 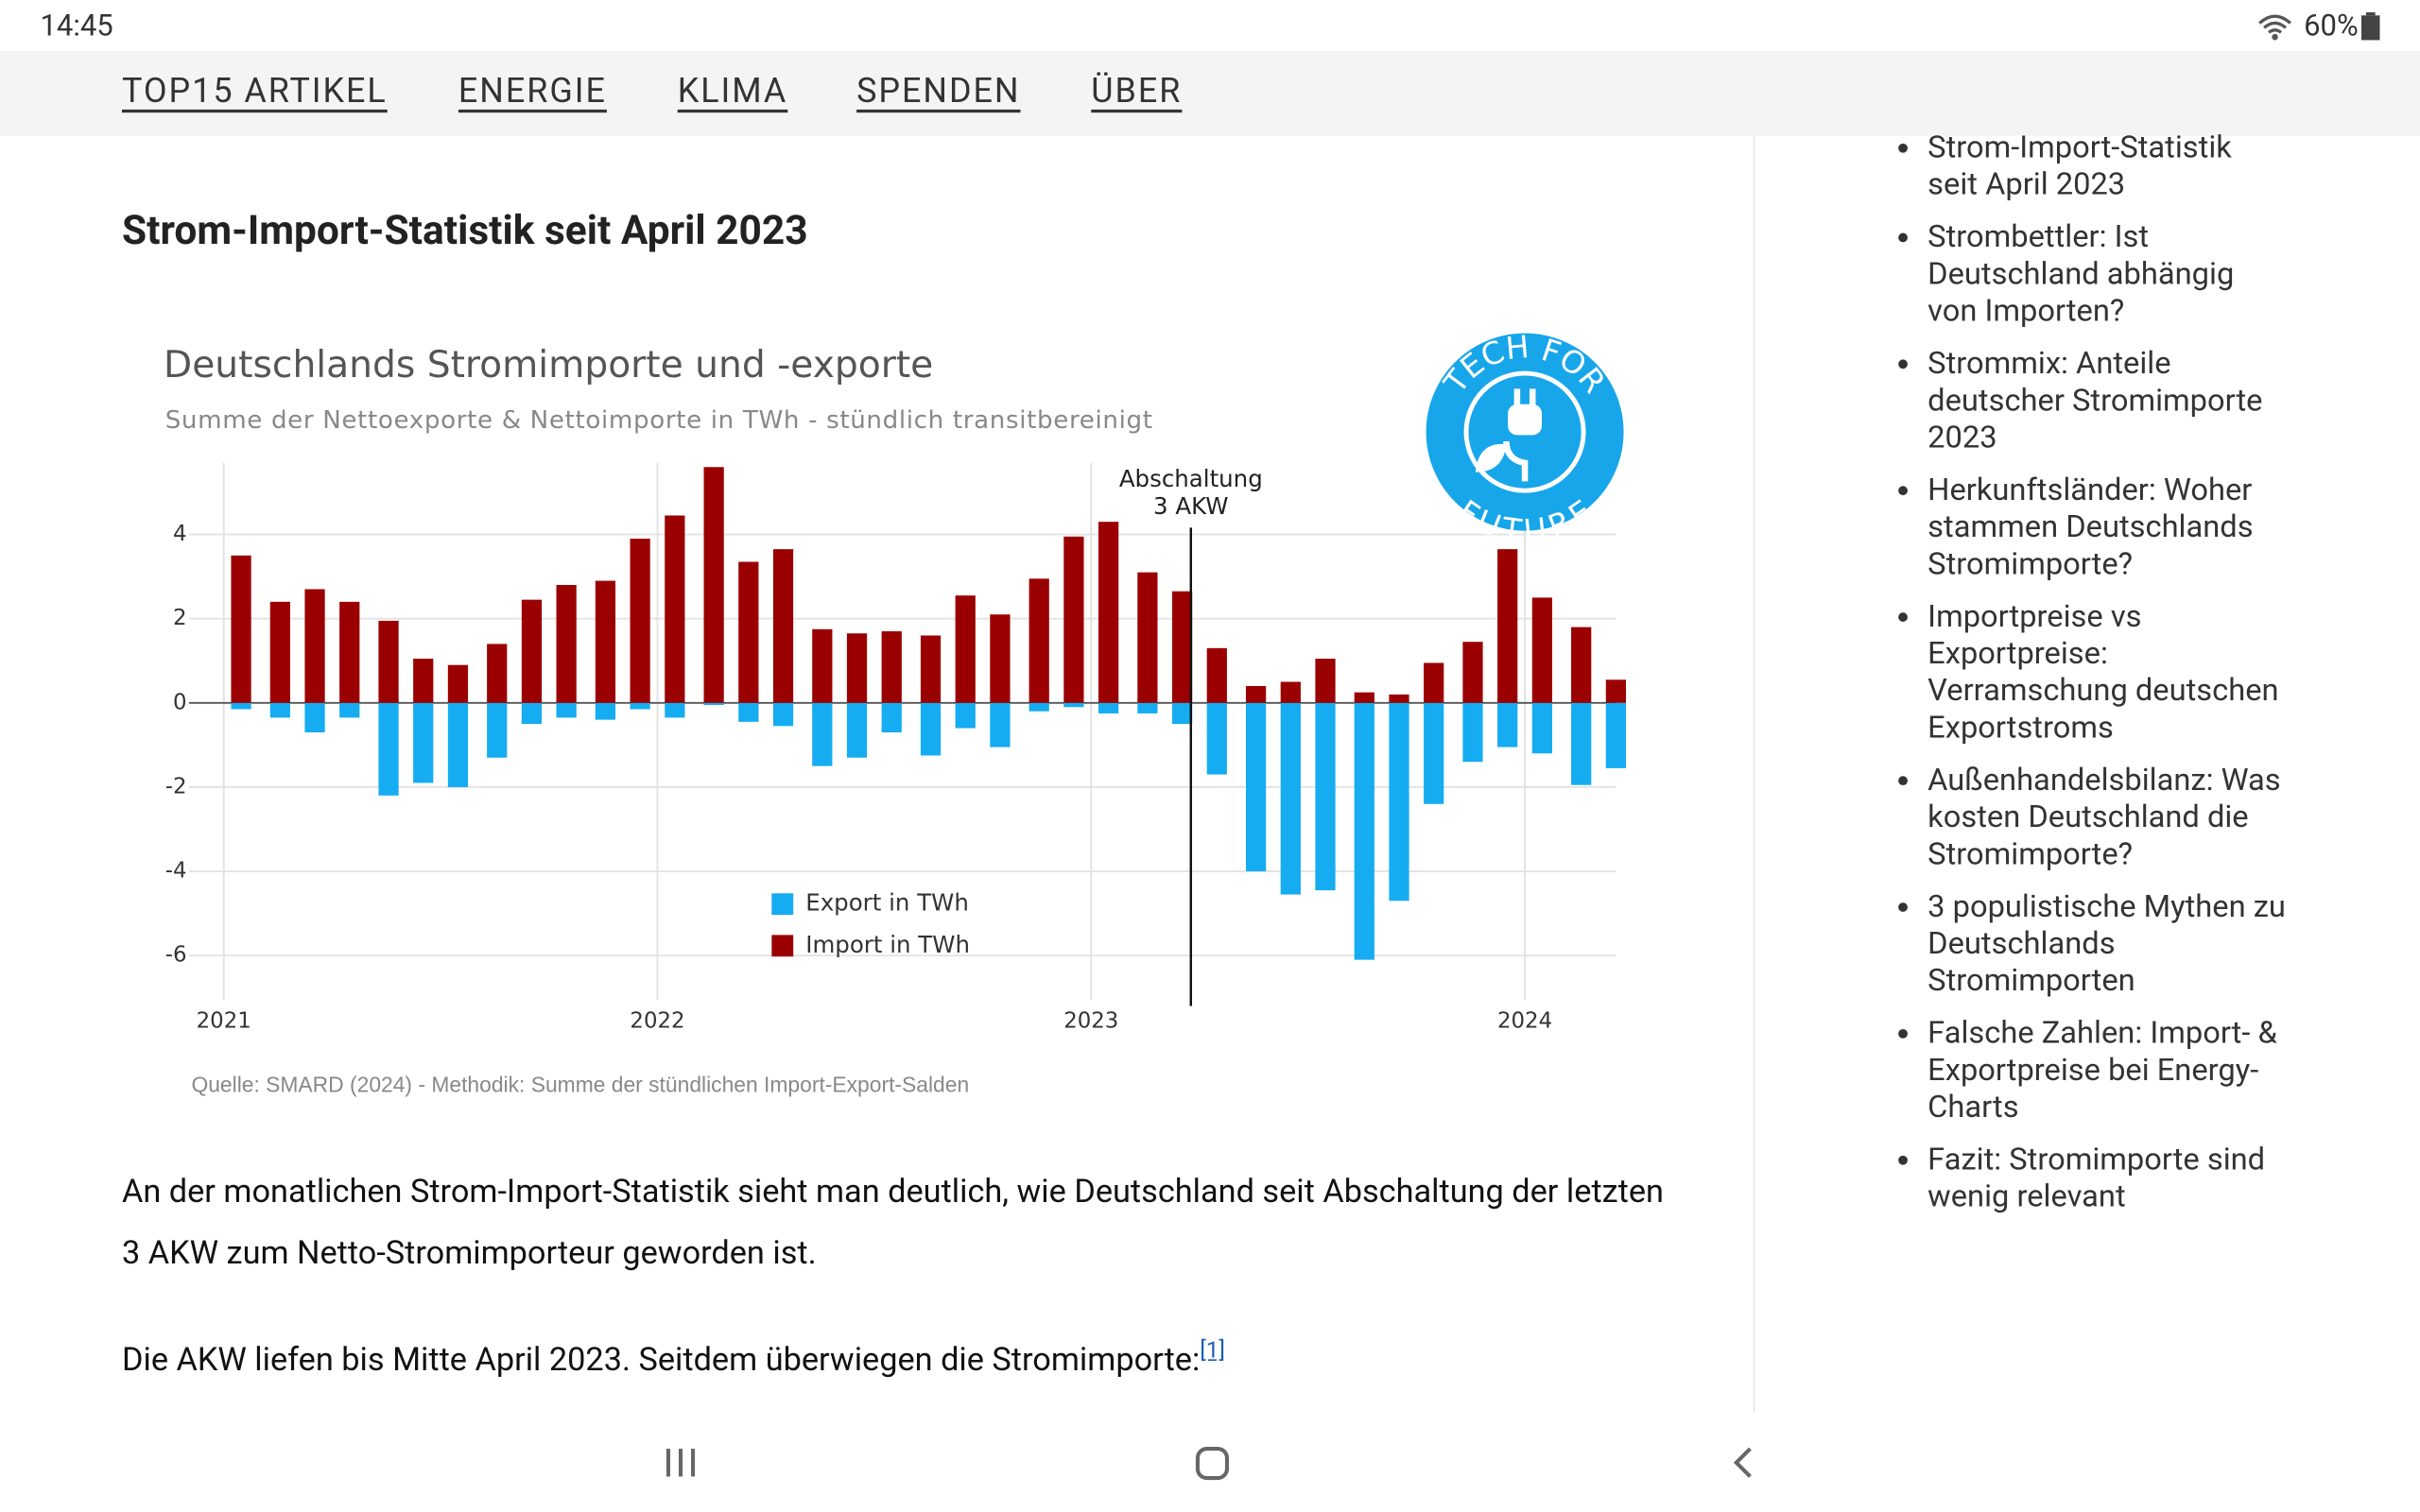 What do you see at coordinates (464, 231) in the screenshot?
I see `article-heading: Strom-Import-Statistik seit April 2023` at bounding box center [464, 231].